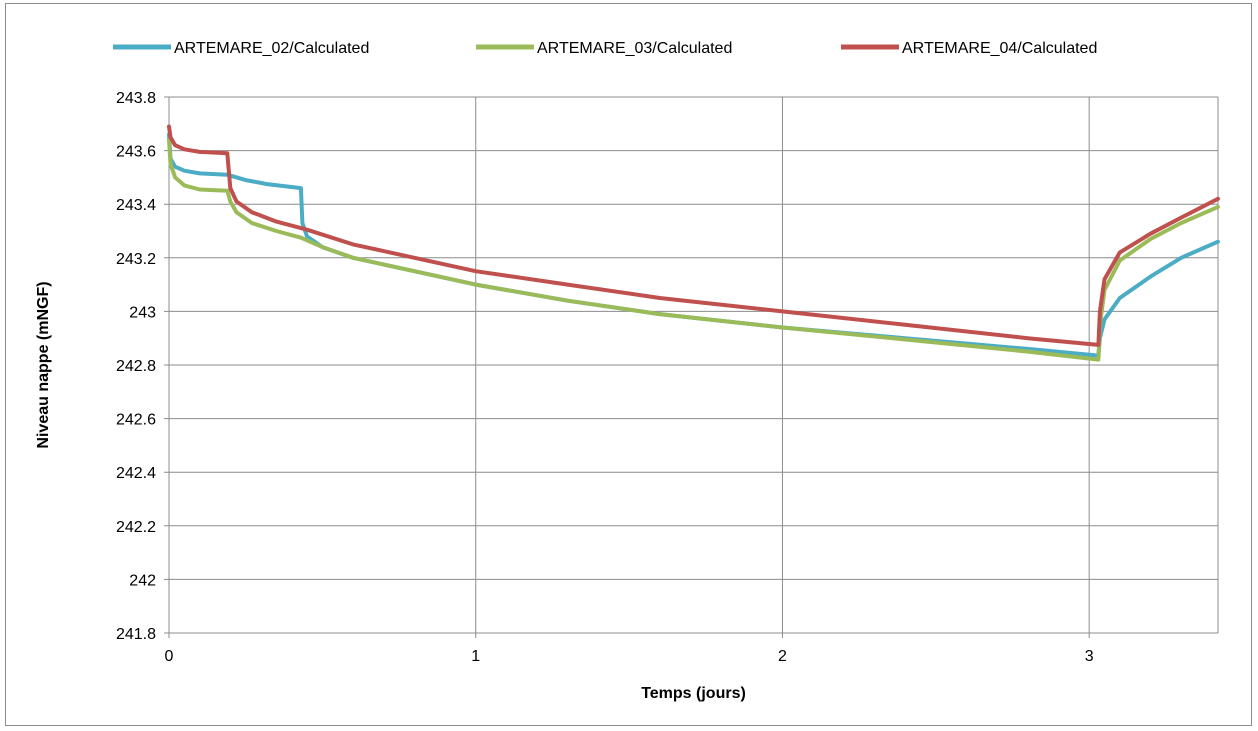 The height and width of the screenshot is (731, 1258). I want to click on y-tick-label: 241.8, so click(136, 634).